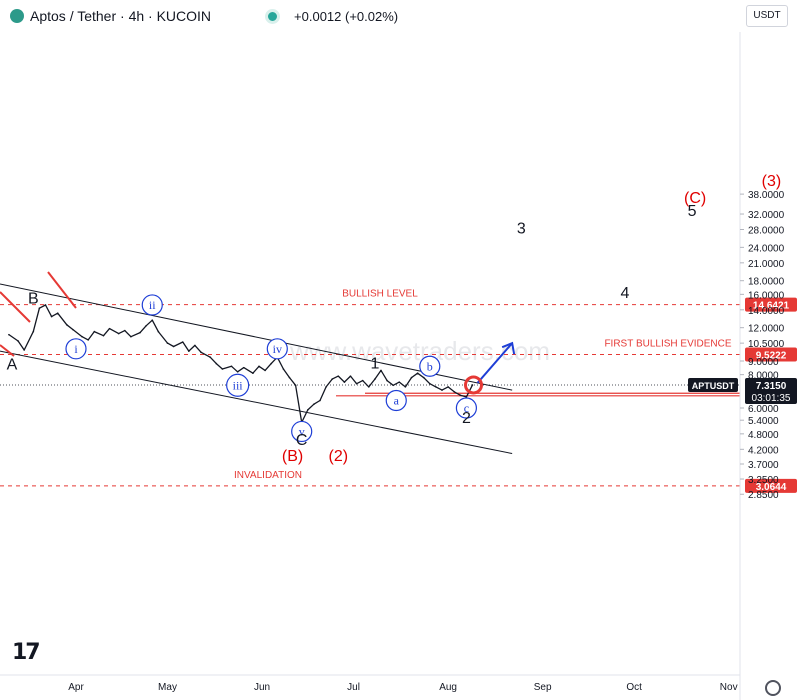  Describe the element at coordinates (763, 435) in the screenshot. I see `y-tick-label: 4.8000` at that location.